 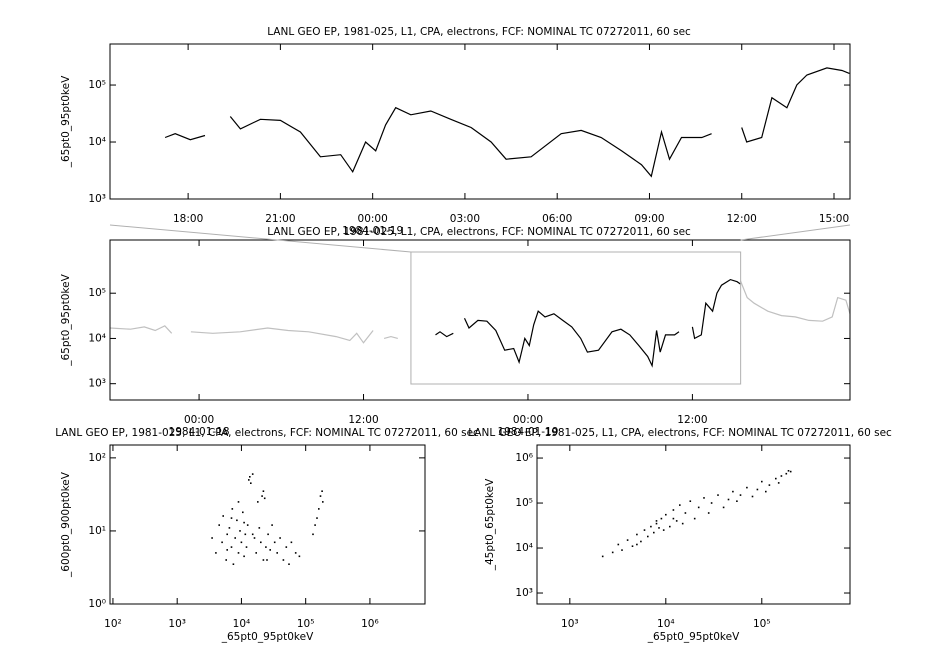 What do you see at coordinates (834, 219) in the screenshot?
I see `x-tick-label: 15:00` at bounding box center [834, 219].